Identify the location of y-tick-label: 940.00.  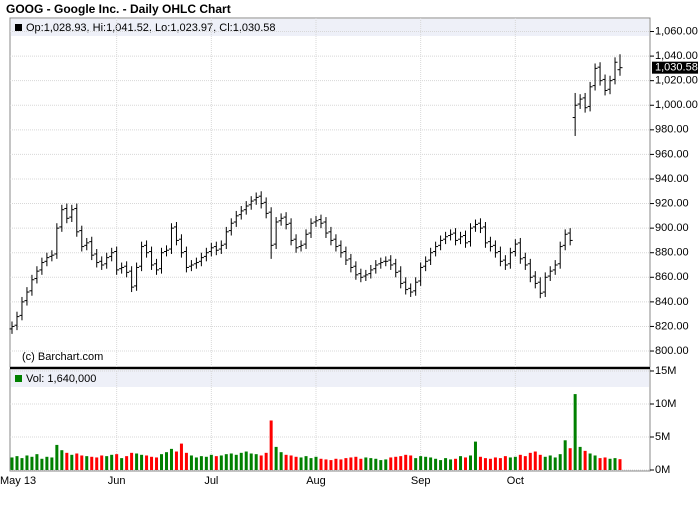
(672, 179).